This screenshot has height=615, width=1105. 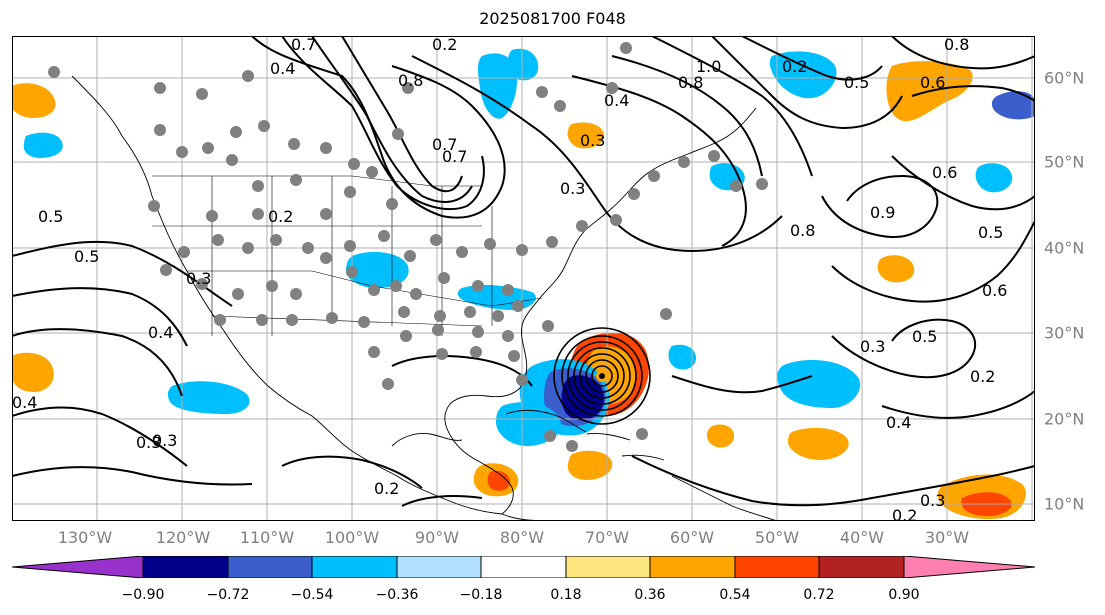 What do you see at coordinates (994, 178) in the screenshot?
I see `east-cold-patch` at bounding box center [994, 178].